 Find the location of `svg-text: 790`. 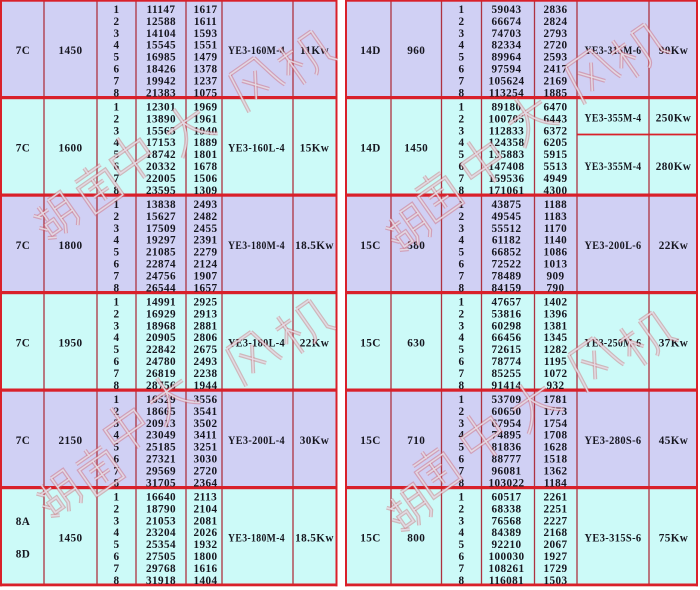

svg-text: 790 is located at coordinates (556, 288).